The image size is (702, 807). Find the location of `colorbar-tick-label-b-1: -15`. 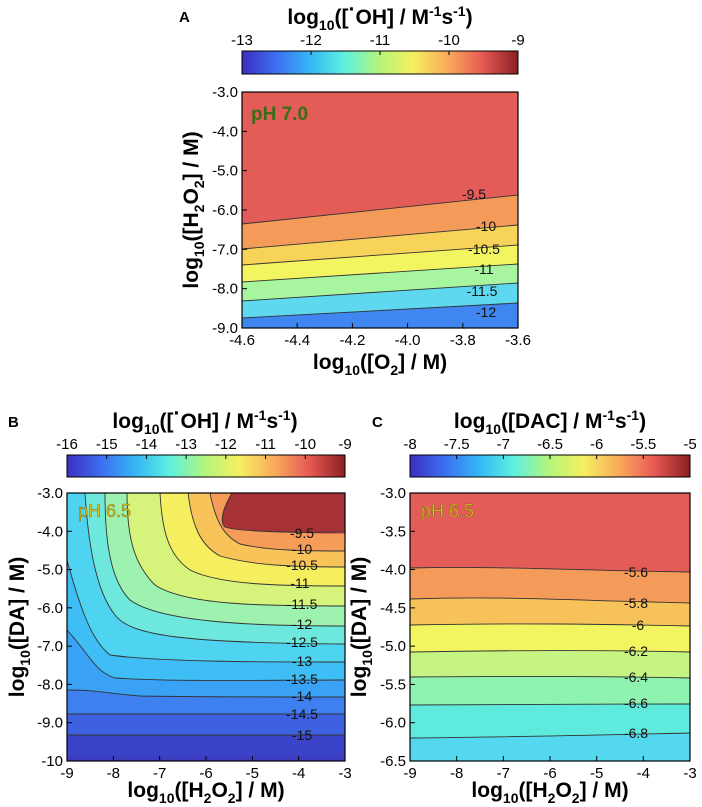

colorbar-tick-label-b-1: -15 is located at coordinates (107, 444).